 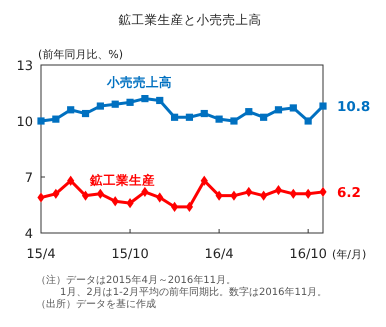 I want to click on x-axis-title: (年/月), so click(x=349, y=254).